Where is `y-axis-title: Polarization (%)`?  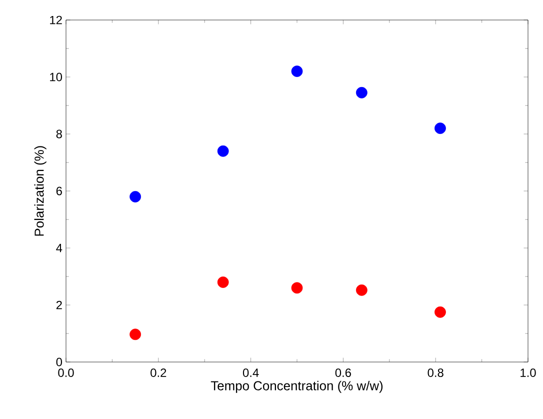 y-axis-title: Polarization (%) is located at coordinates (40, 191).